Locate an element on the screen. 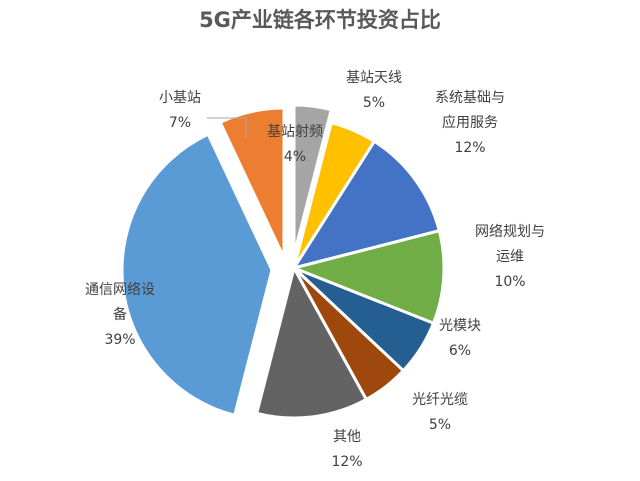  leader-lines is located at coordinates (227, 127).